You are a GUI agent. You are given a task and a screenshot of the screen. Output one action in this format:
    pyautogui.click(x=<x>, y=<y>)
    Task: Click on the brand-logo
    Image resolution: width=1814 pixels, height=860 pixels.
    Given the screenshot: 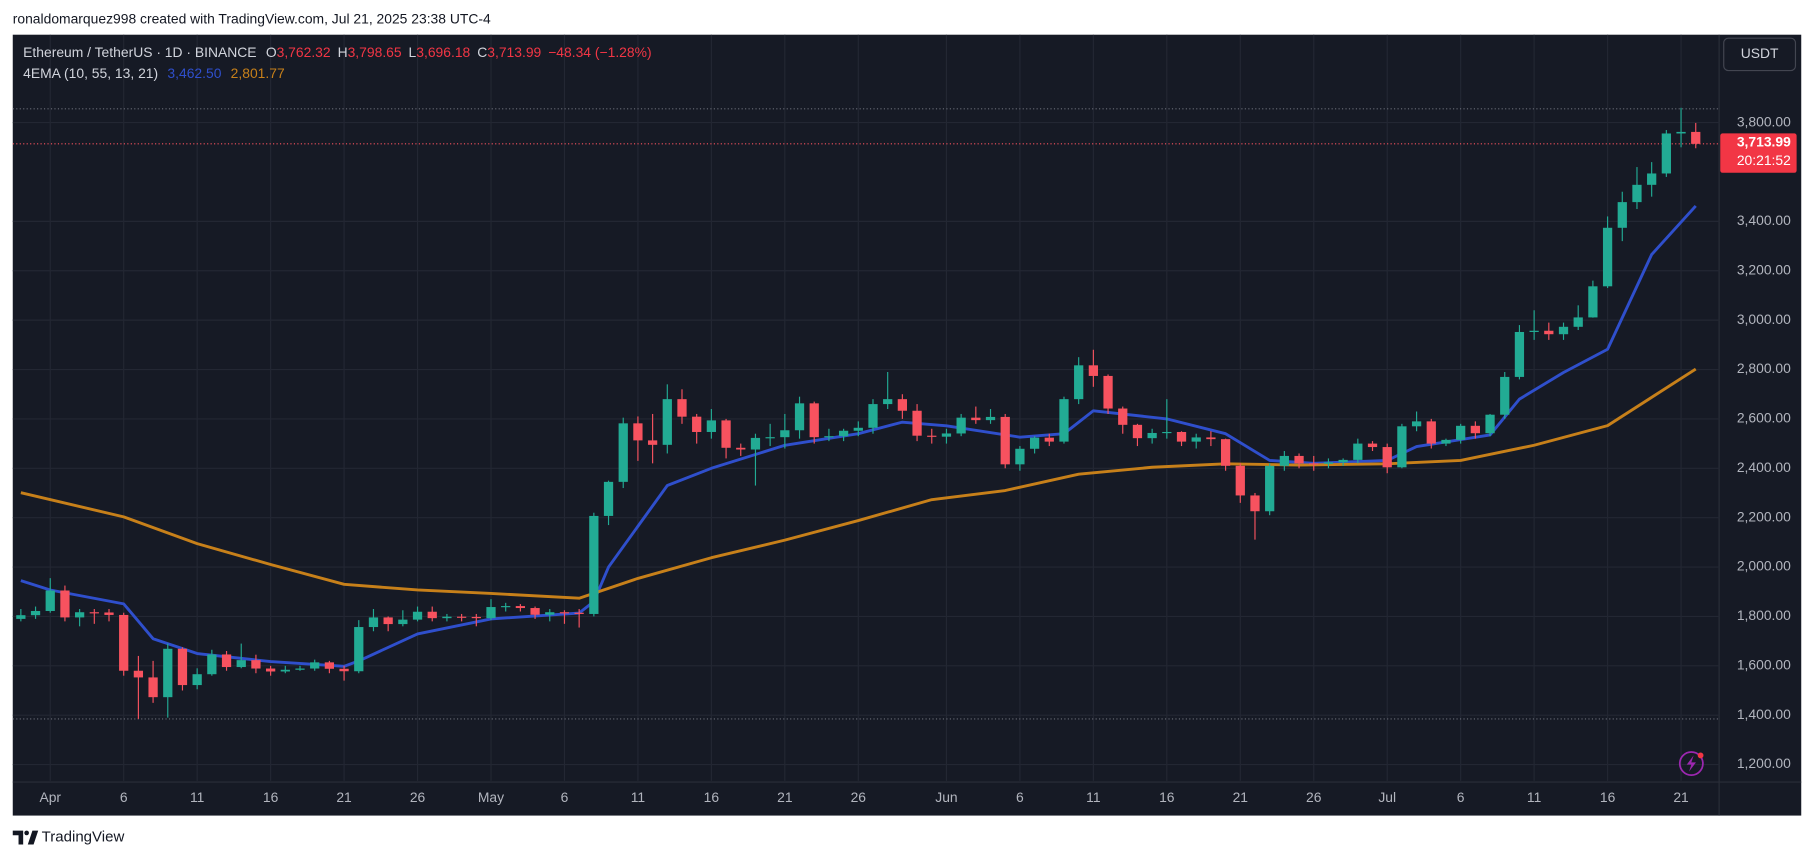 What is the action you would take?
    pyautogui.click(x=25, y=837)
    